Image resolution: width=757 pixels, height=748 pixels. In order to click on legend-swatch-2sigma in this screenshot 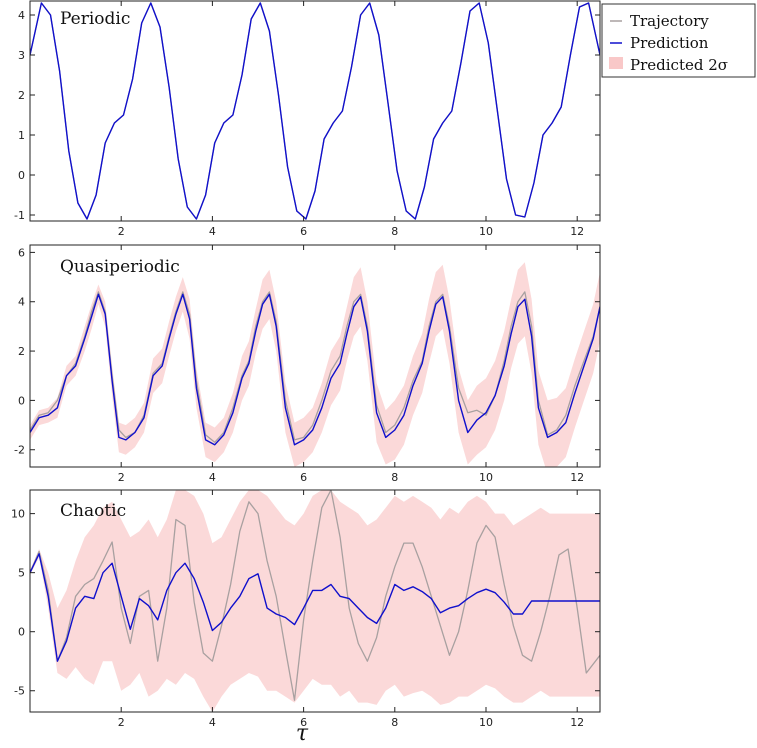, I will do `click(616, 63)`.